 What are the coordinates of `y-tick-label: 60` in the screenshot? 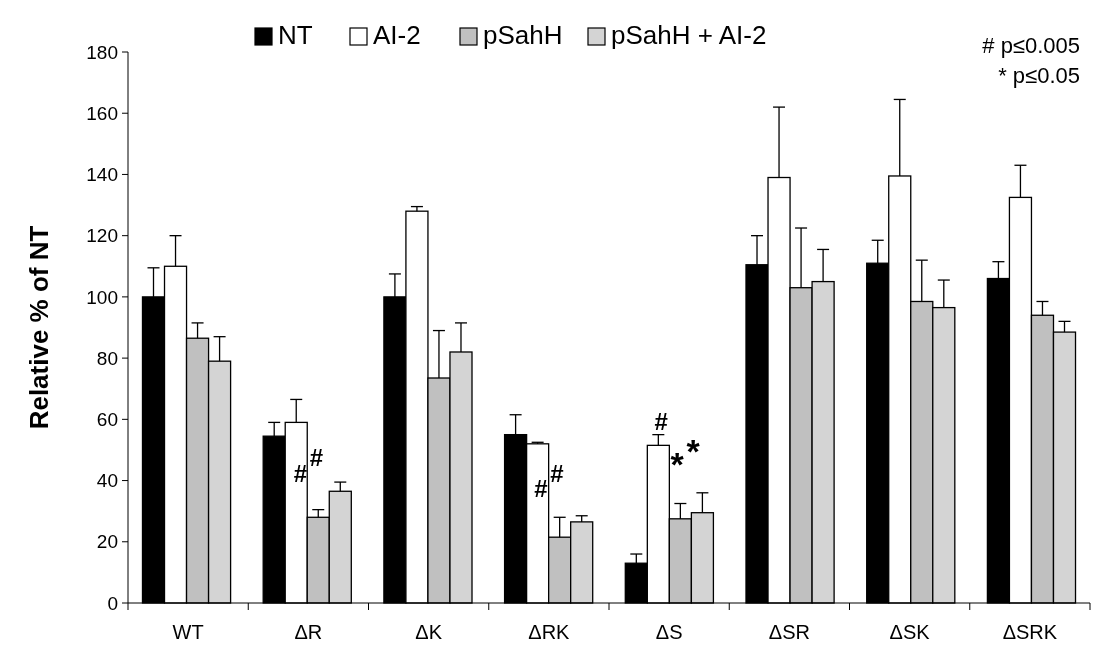 It's located at (107, 419).